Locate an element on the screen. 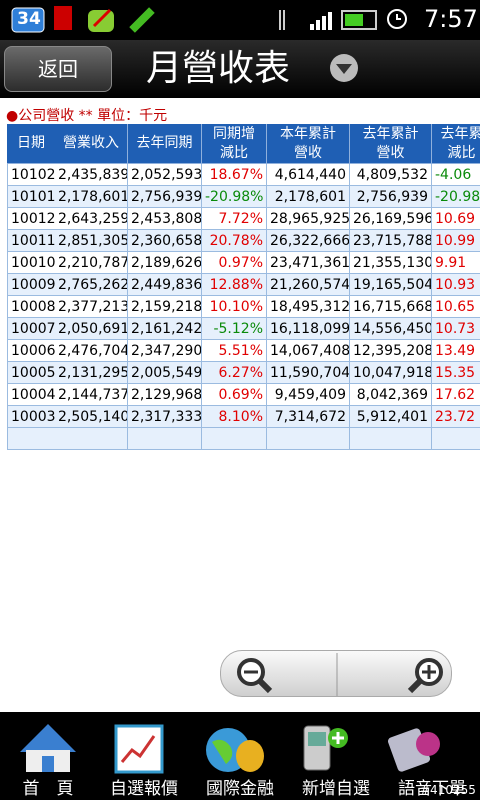  table-cell: 2,643,259 is located at coordinates (91, 219).